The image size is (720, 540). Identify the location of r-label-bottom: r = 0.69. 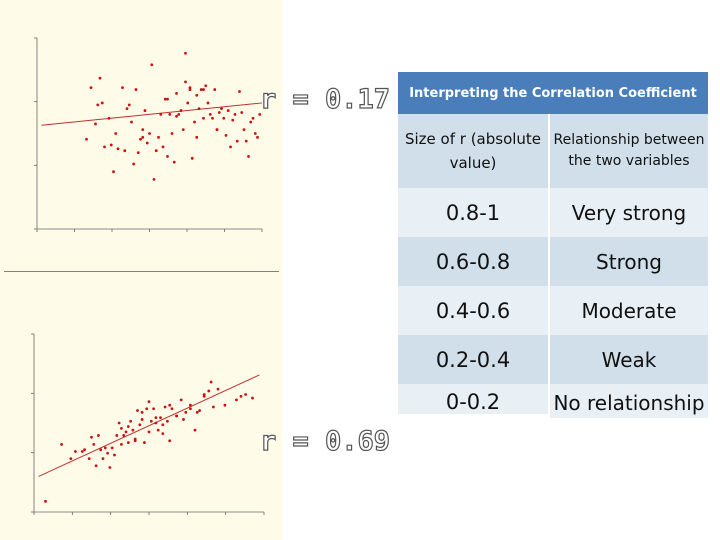
(325, 441).